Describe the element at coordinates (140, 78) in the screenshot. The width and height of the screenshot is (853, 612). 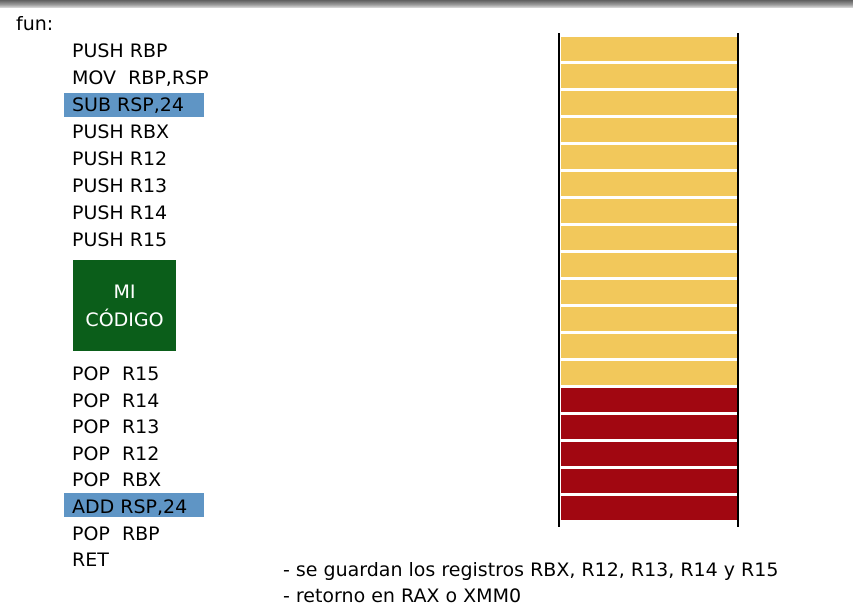
I see `prologue-line: MOV RBP,RSP` at that location.